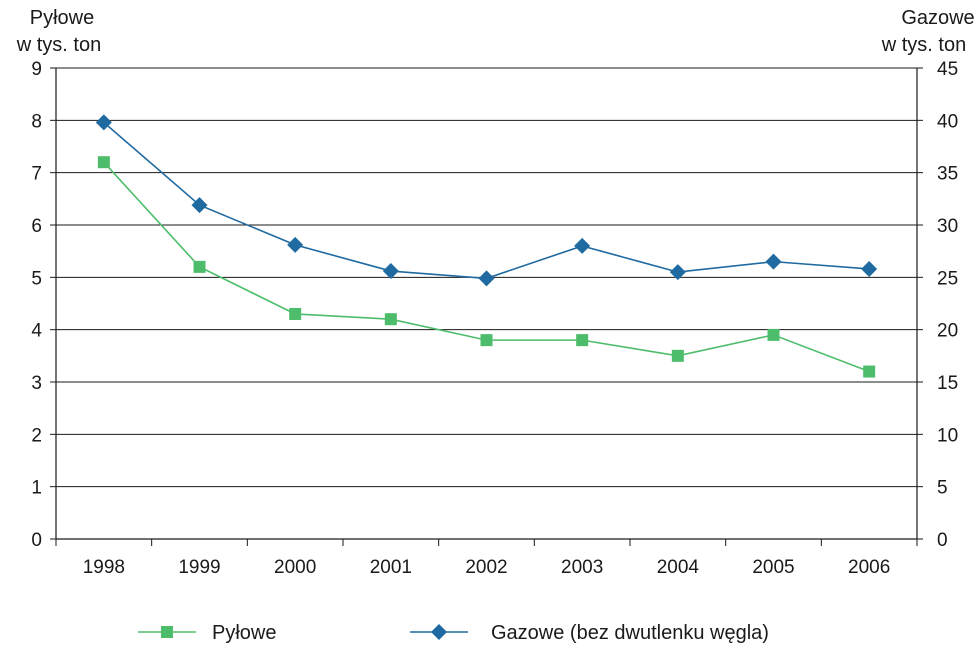  Describe the element at coordinates (947, 383) in the screenshot. I see `right-tick-label: 15` at that location.